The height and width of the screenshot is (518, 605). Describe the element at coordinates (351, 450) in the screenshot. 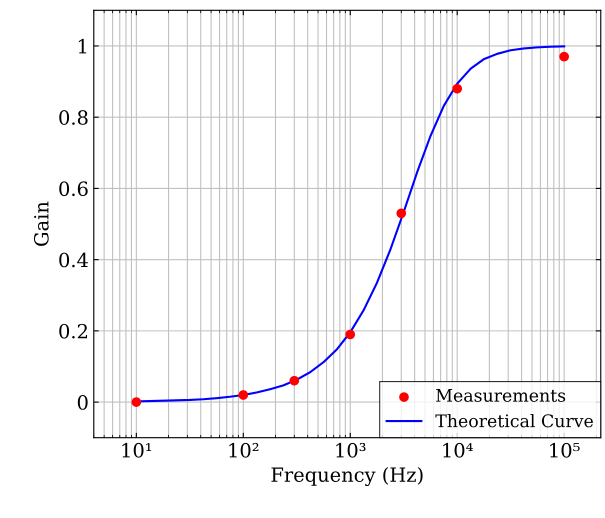

I see `x-tick-label: 10³` at that location.